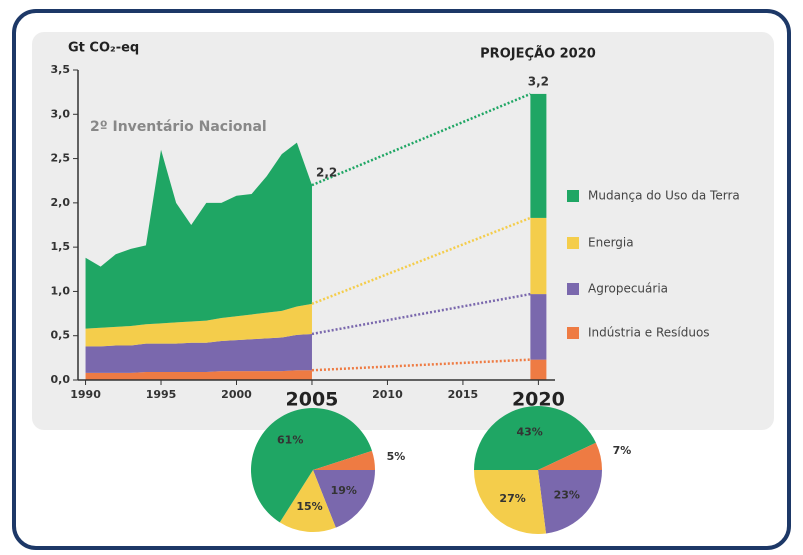  I want to click on pie-label: 19%, so click(344, 490).